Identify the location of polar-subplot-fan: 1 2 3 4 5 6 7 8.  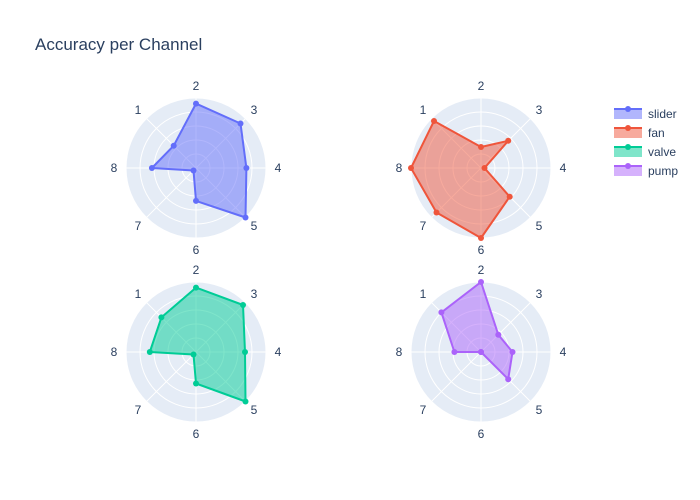
(481, 168).